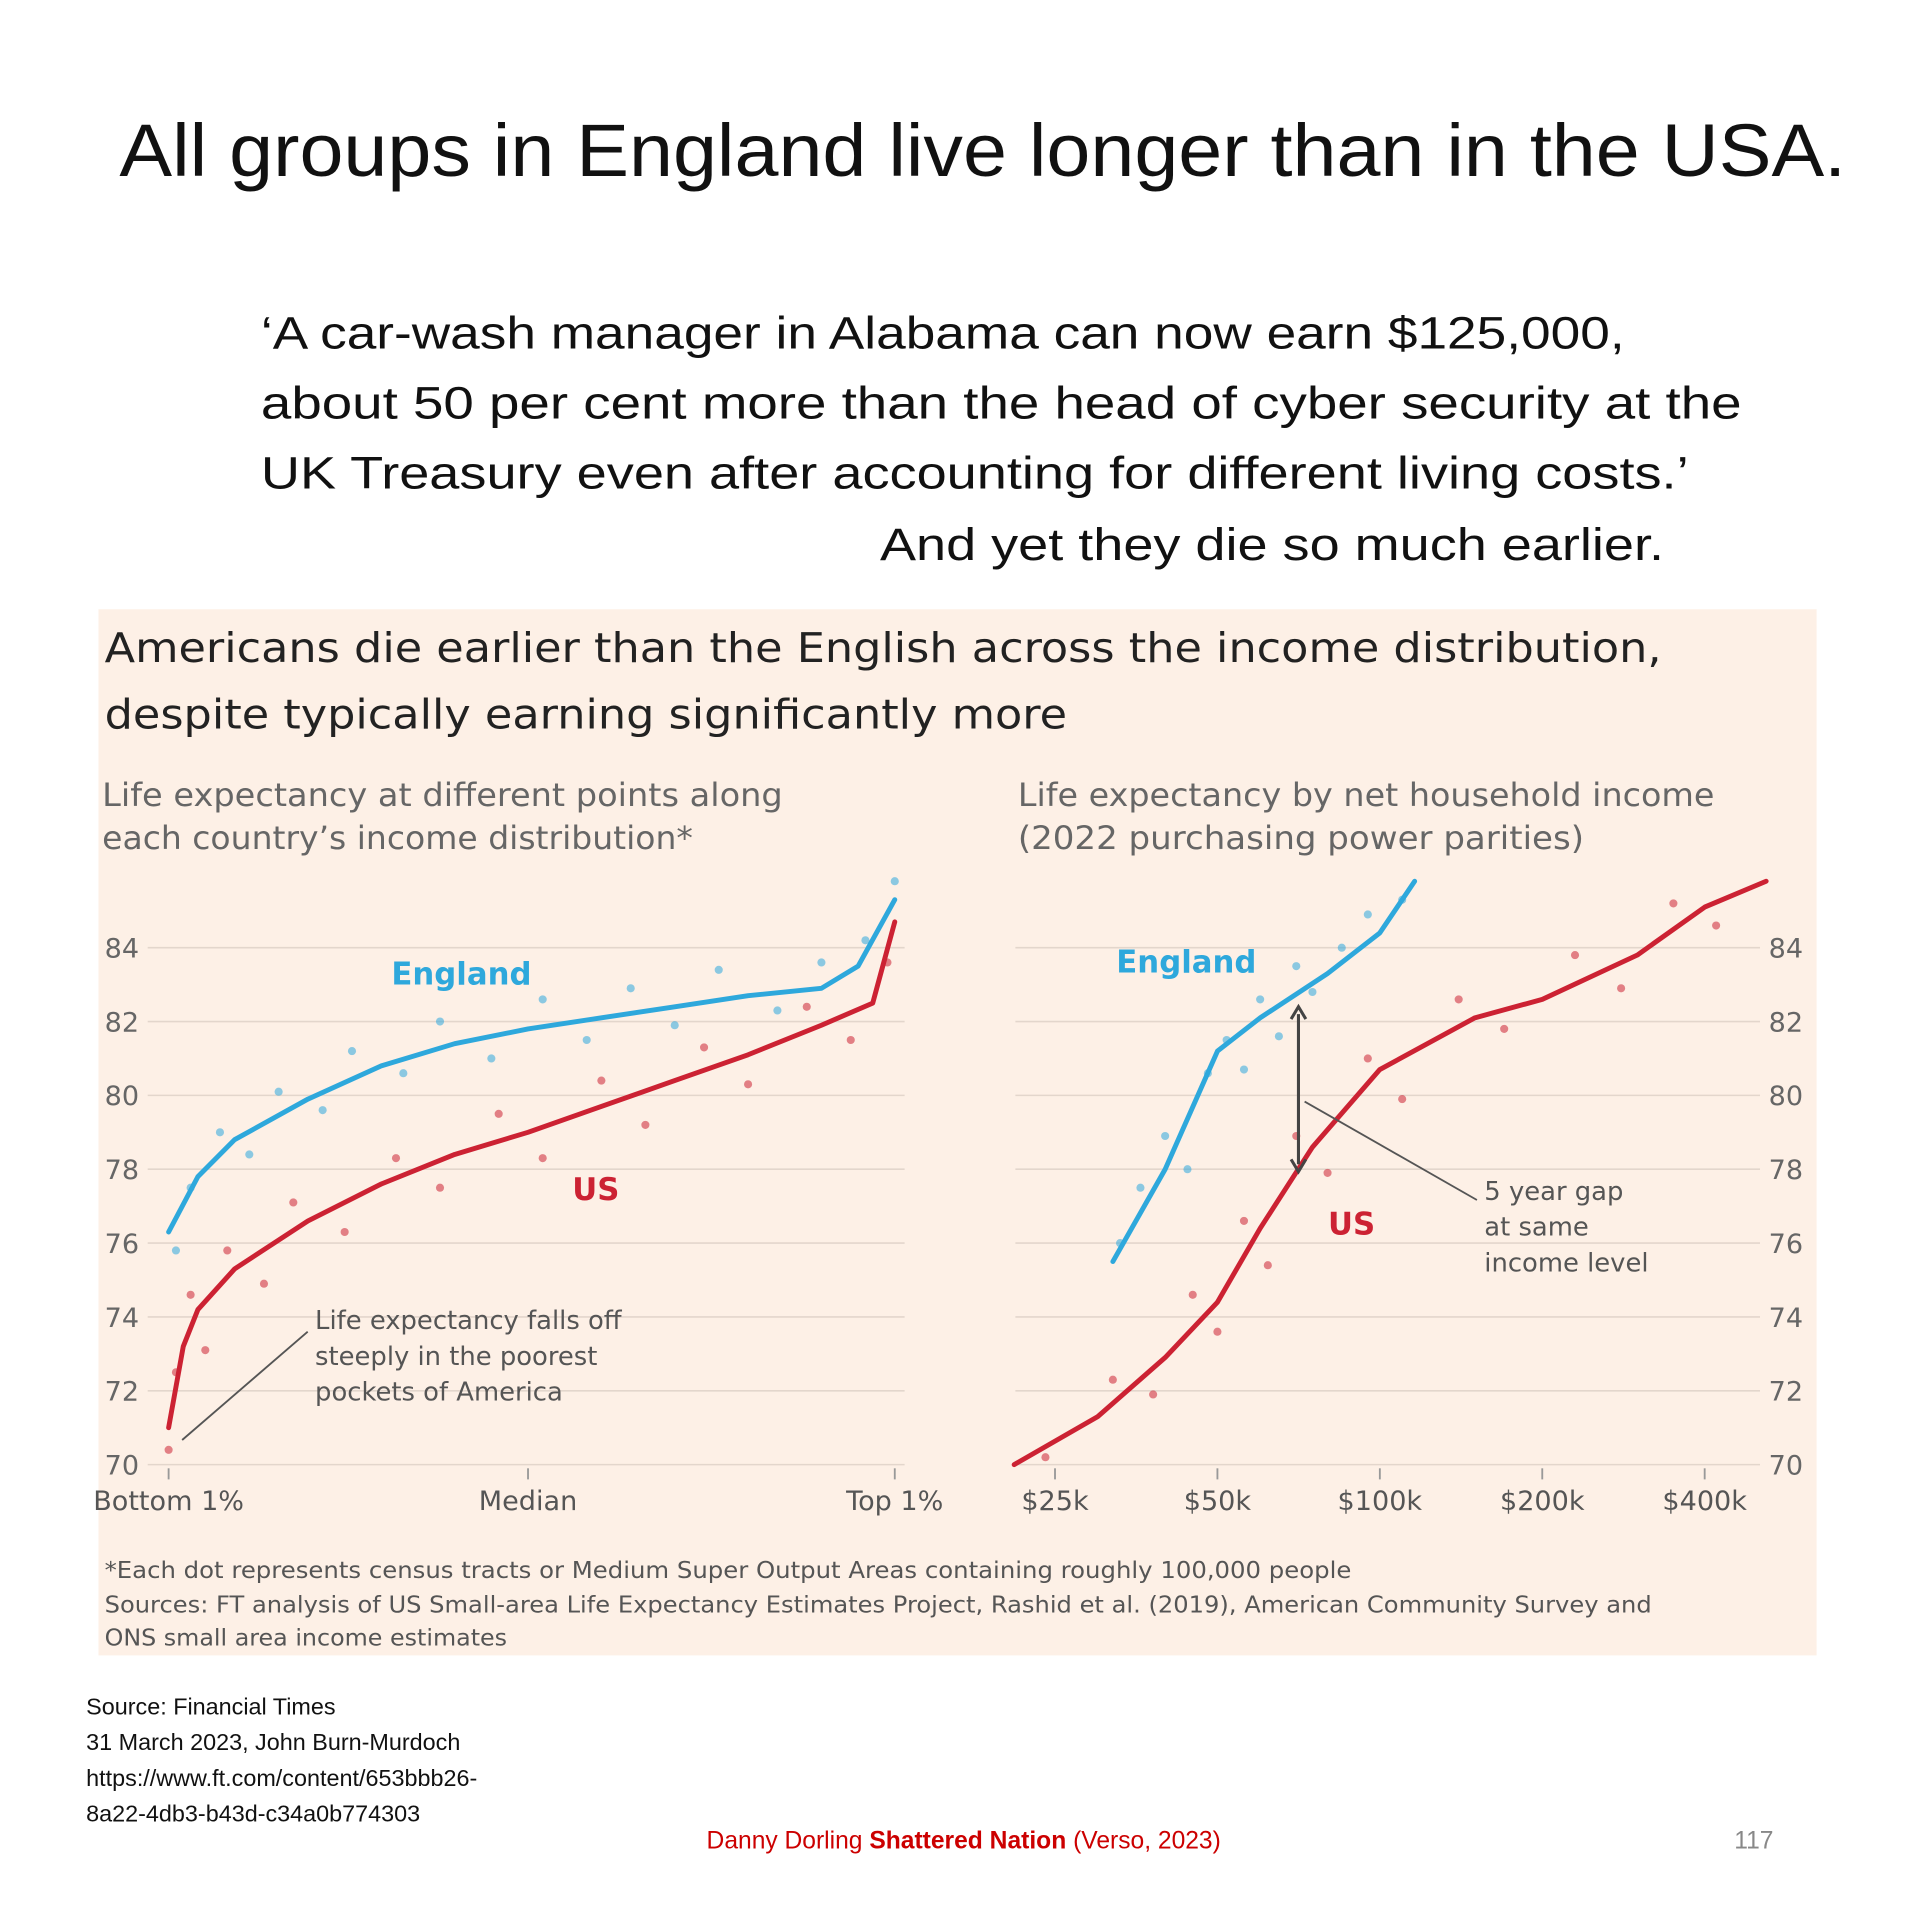 The image size is (1920, 1920). What do you see at coordinates (894, 1501) in the screenshot?
I see `x-tick-label: Top 1%` at bounding box center [894, 1501].